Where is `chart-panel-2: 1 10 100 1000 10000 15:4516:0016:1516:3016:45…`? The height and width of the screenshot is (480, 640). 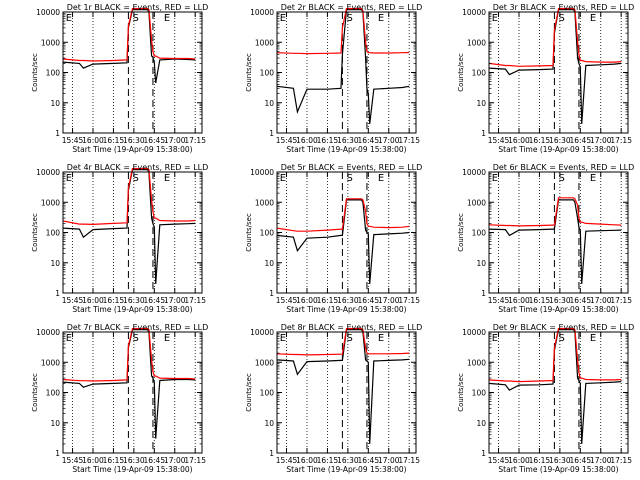
chart-panel-2: 1 10 100 1000 10000 15:4516:0016:1516:3016:45… is located at coordinates (333, 78).